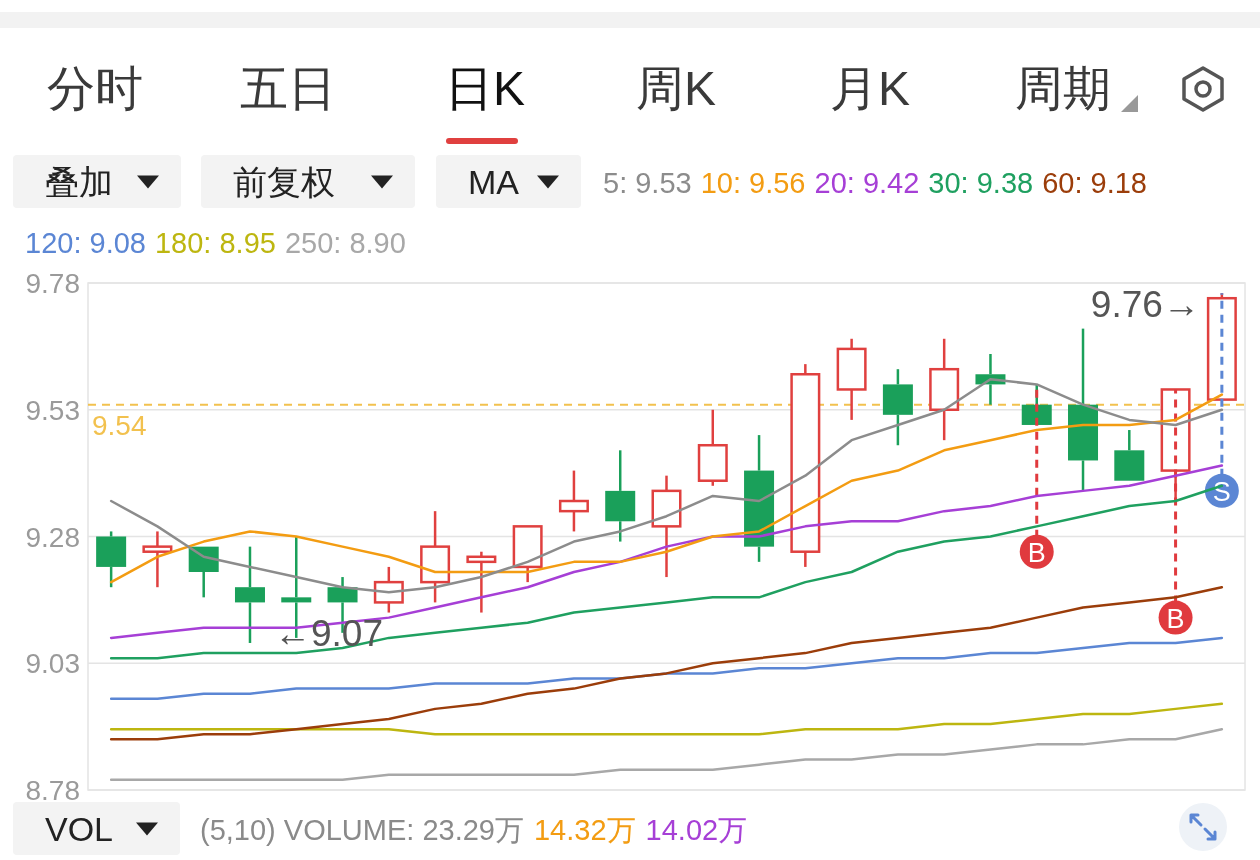 The height and width of the screenshot is (860, 1260). What do you see at coordinates (79, 182) in the screenshot?
I see `text: 叠加` at bounding box center [79, 182].